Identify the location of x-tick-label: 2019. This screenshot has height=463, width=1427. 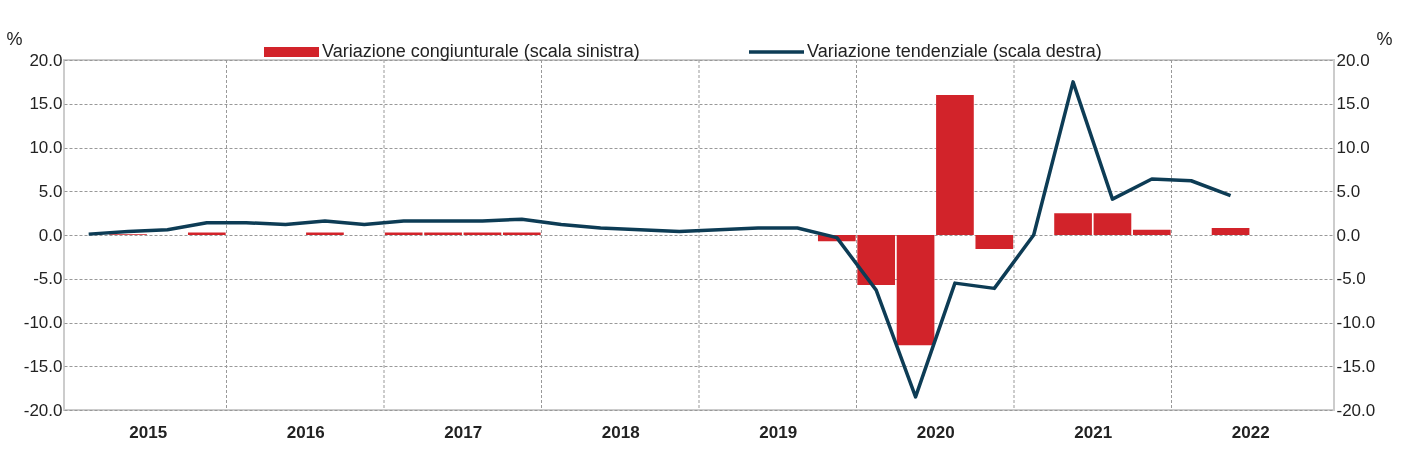
(778, 432).